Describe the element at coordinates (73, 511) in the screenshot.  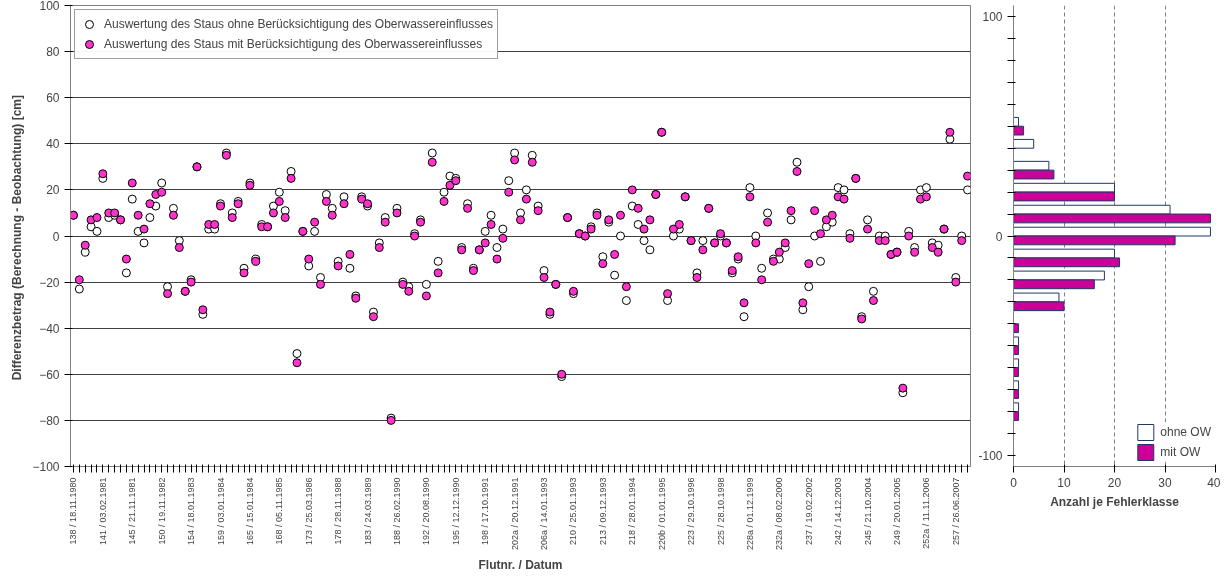
I see `x-tick-label: 138 / 18.11.1980` at that location.